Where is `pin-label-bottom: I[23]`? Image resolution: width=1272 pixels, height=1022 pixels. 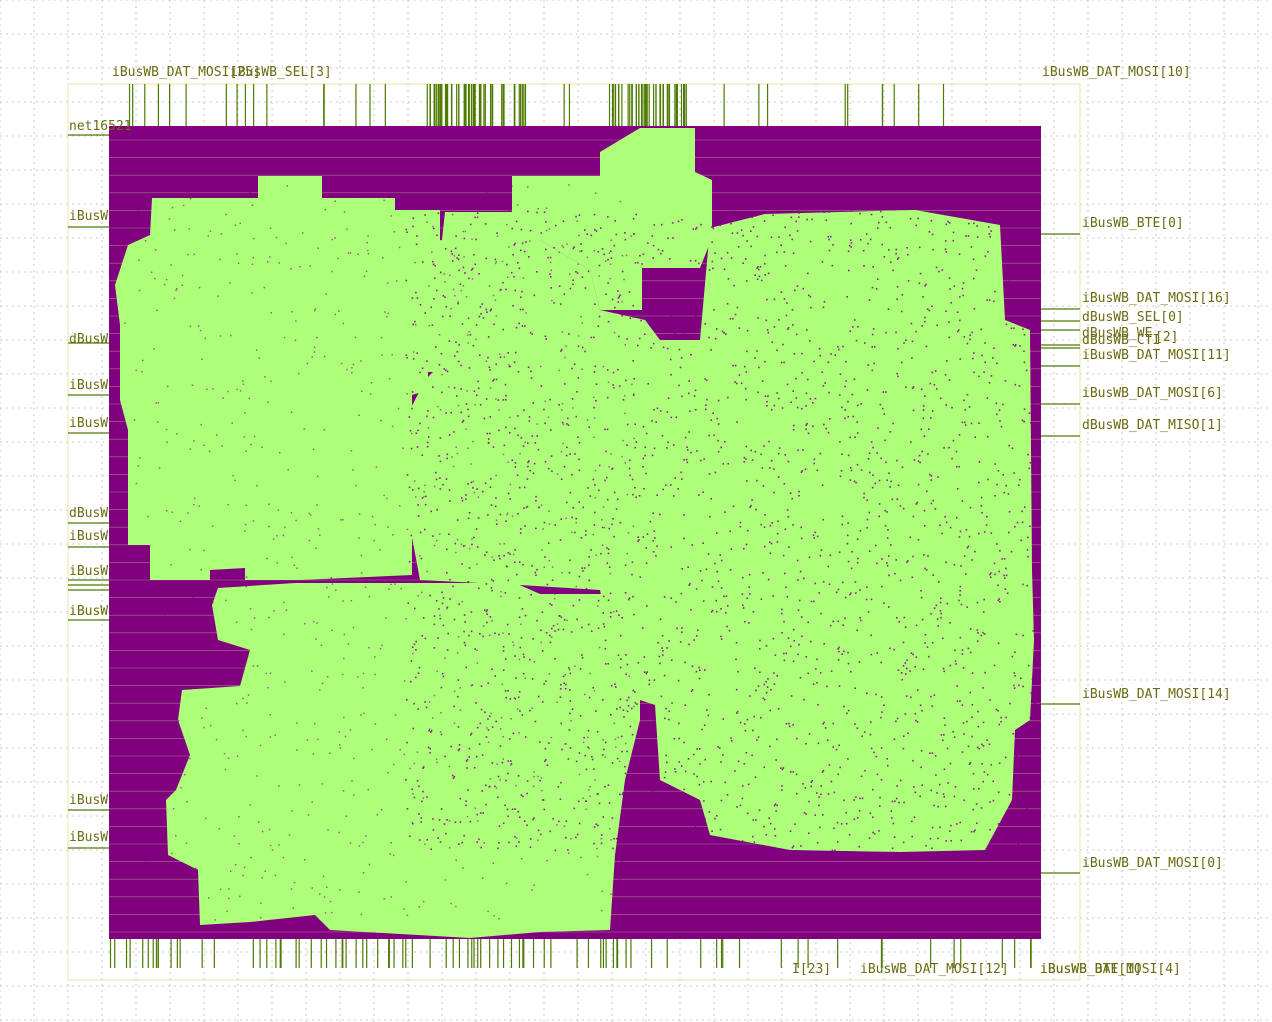 pin-label-bottom: I[23] is located at coordinates (812, 969).